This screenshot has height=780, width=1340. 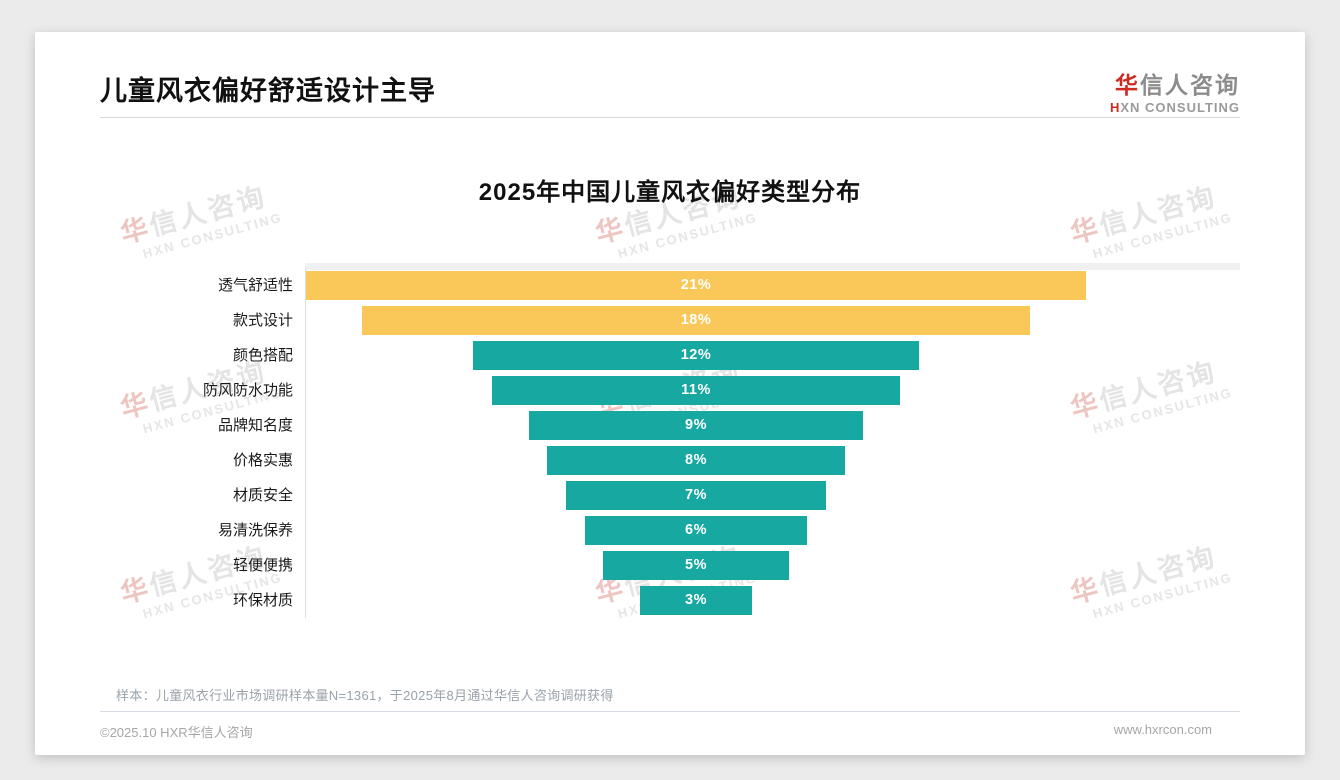 What do you see at coordinates (670, 95) in the screenshot?
I see `report-header: 儿童风衣偏好舒适设计主导 华信人咨询 HXN CONSULTING` at bounding box center [670, 95].